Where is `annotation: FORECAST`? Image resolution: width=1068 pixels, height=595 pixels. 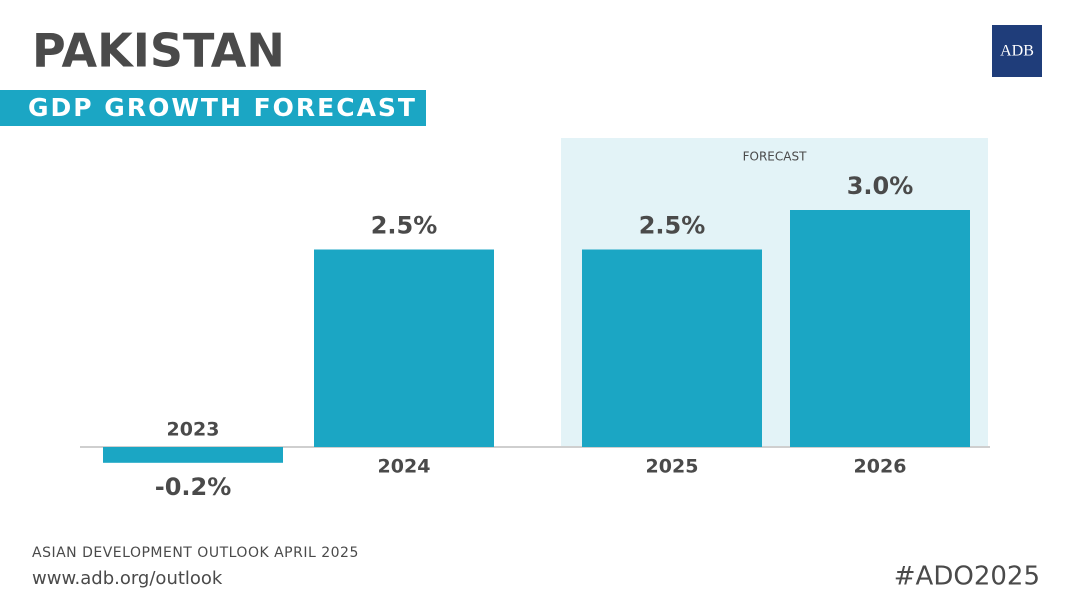 annotation: FORECAST is located at coordinates (775, 157).